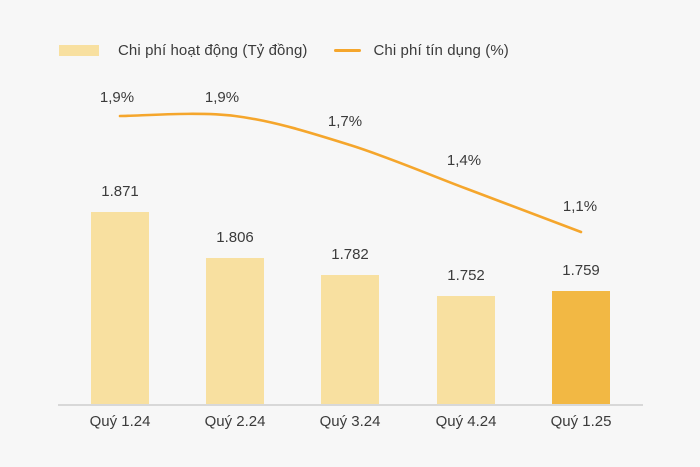 The image size is (700, 467). What do you see at coordinates (581, 270) in the screenshot?
I see `bar-value-label: 1.759` at bounding box center [581, 270].